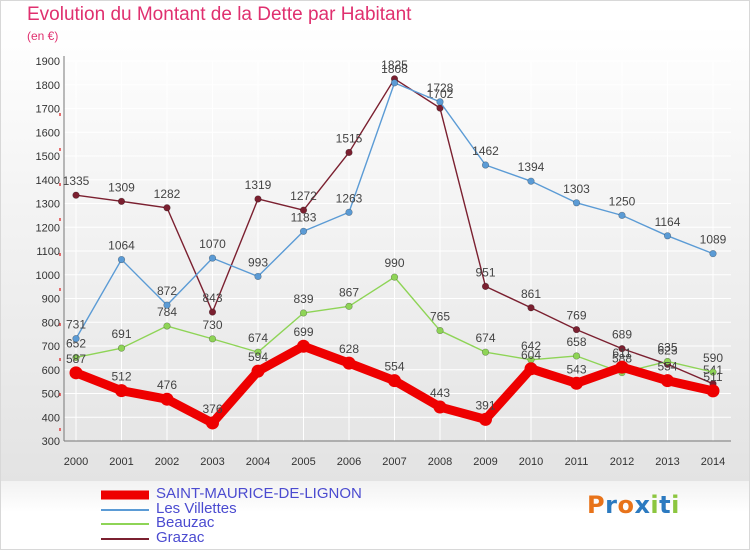 The image size is (750, 550). What do you see at coordinates (212, 244) in the screenshot?
I see `data-label-les-villettes: 1070` at bounding box center [212, 244].